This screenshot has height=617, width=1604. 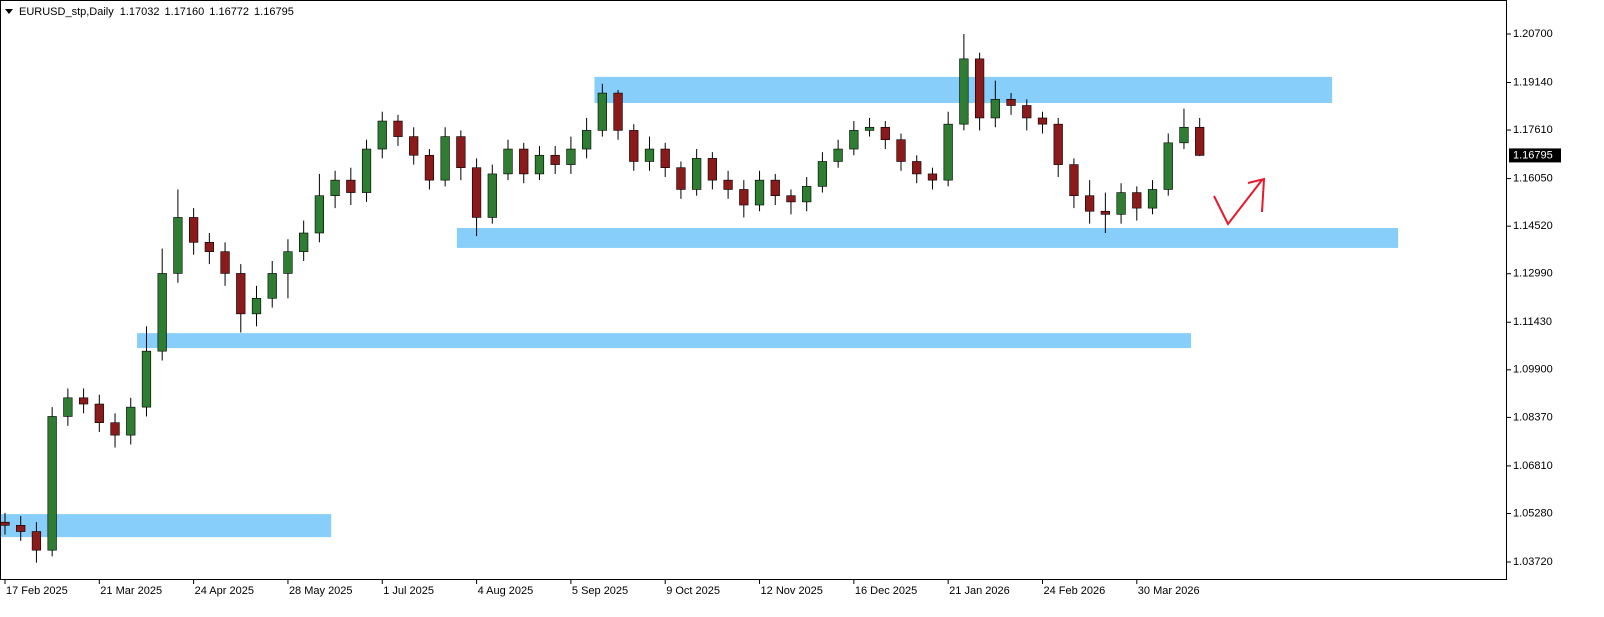 I want to click on y-tick-label: 1.12990, so click(x=1533, y=274).